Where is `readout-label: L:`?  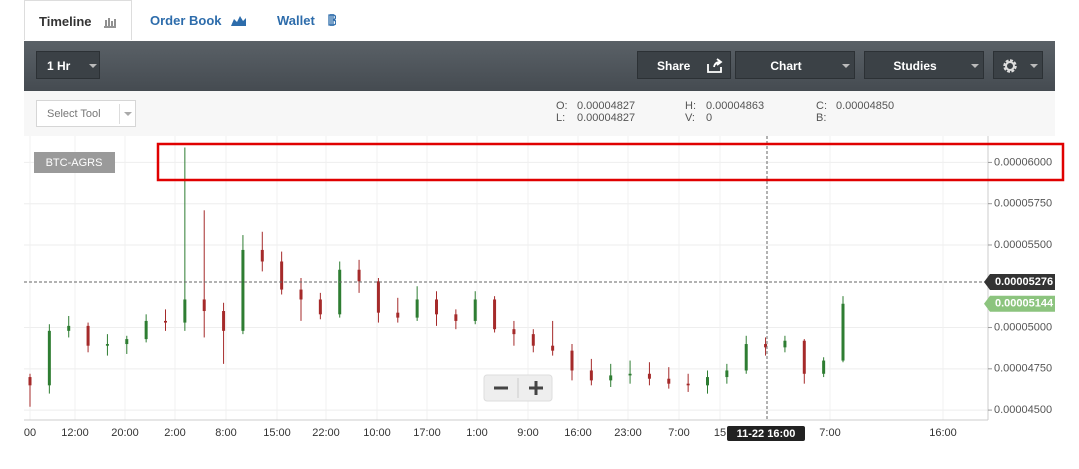
readout-label: L: is located at coordinates (561, 118).